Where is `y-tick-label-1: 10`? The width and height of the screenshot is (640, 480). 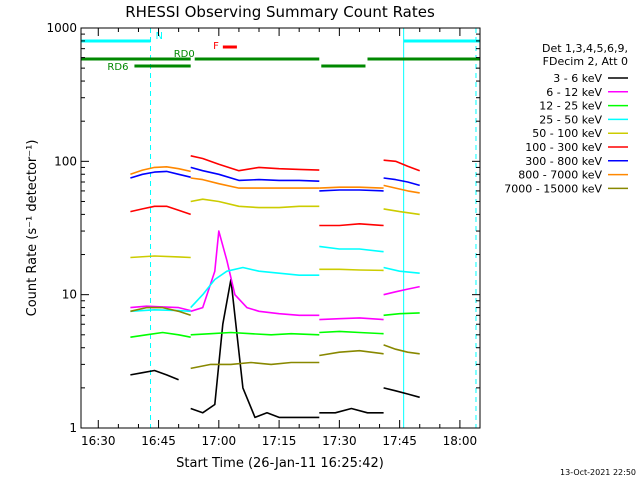
y-tick-label-1: 10 is located at coordinates (69, 295).